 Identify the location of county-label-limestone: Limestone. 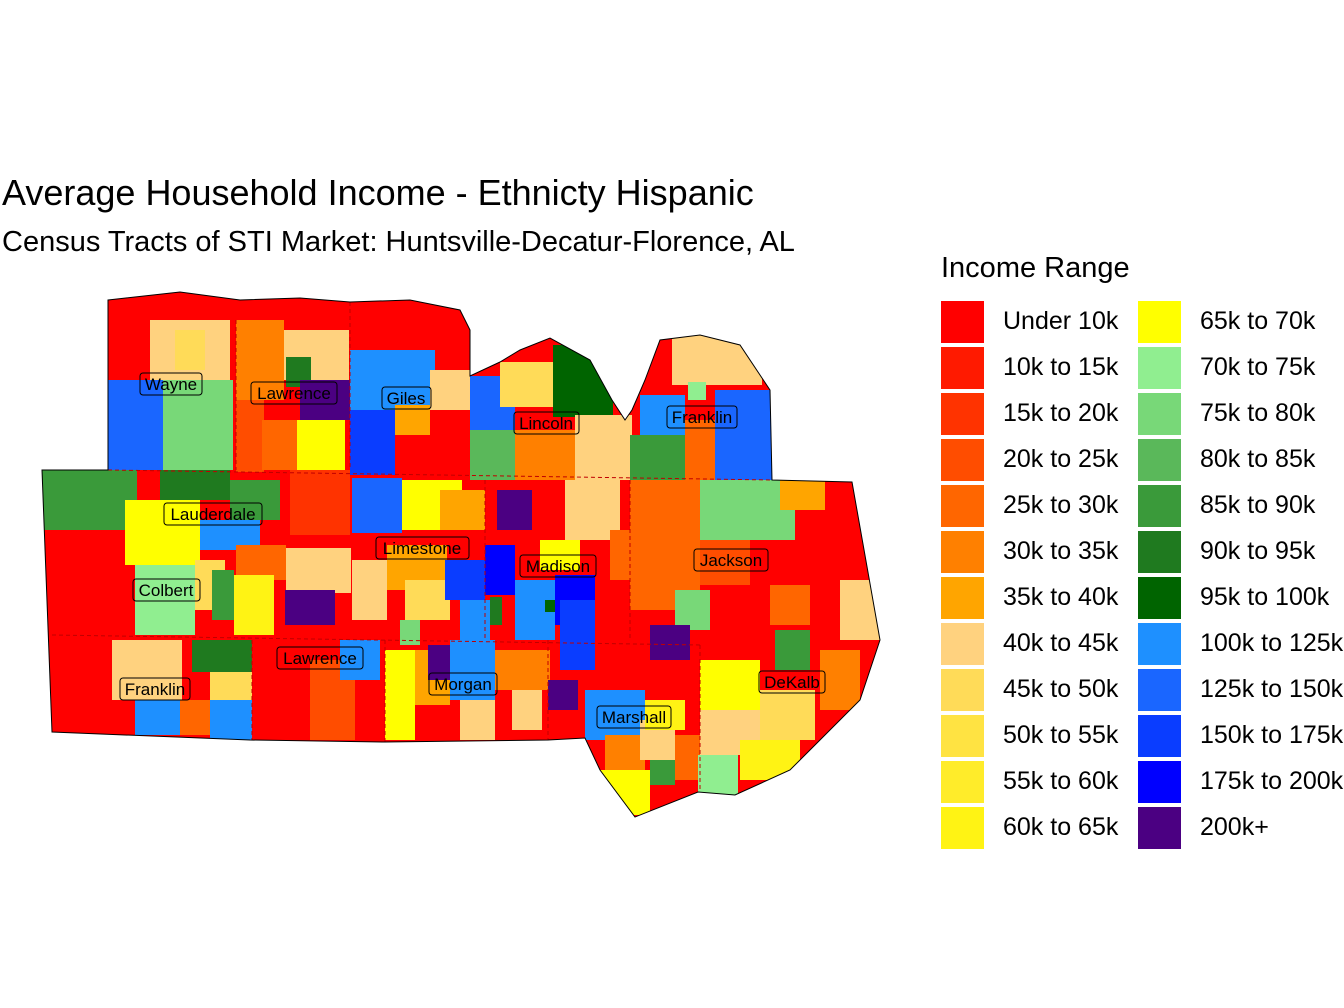
(422, 548).